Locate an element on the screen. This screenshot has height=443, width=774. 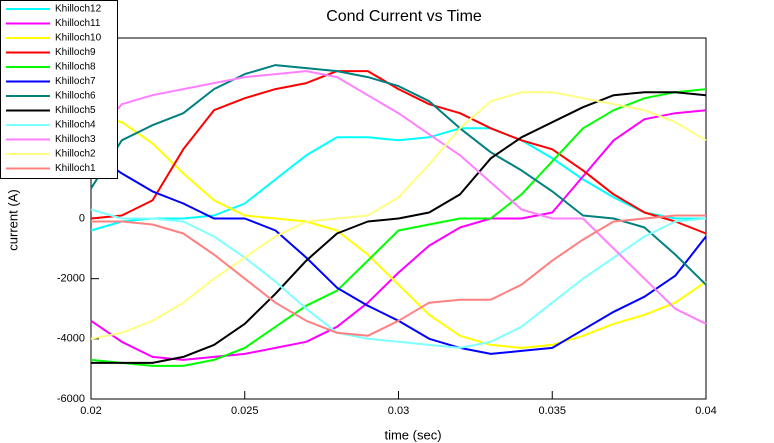
x-axis-label: time (sec) is located at coordinates (412, 434).